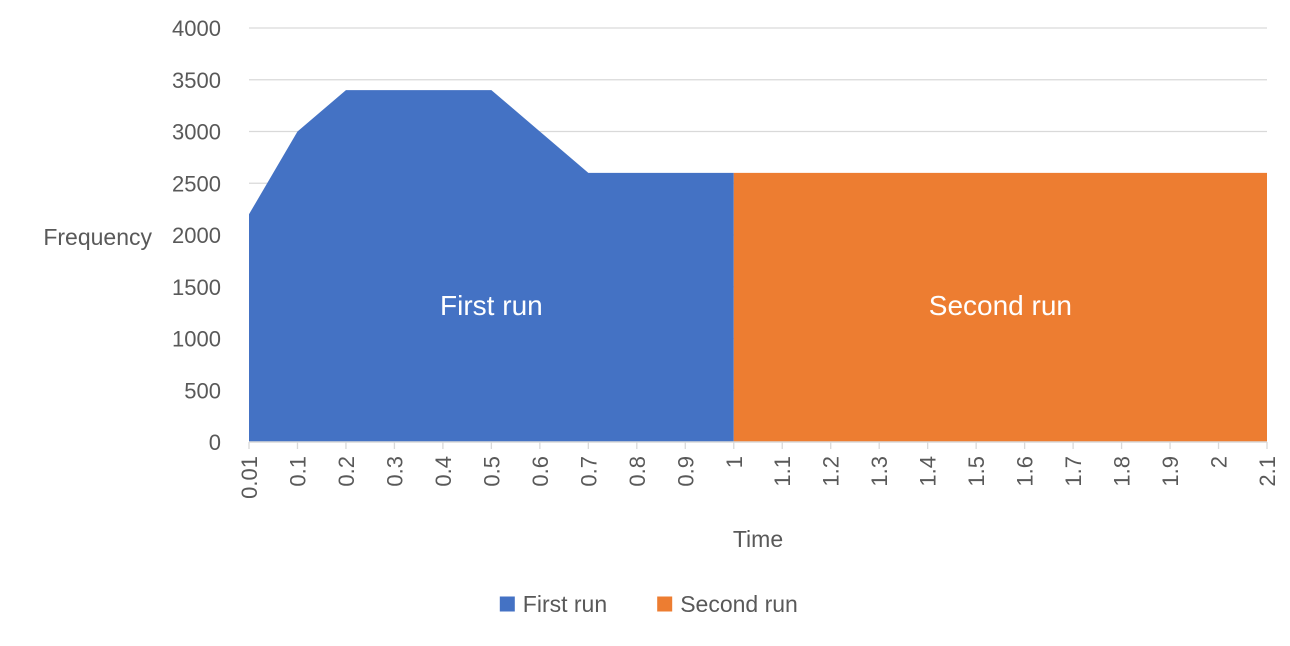  I want to click on x-tick-label: 0.7, so click(588, 471).